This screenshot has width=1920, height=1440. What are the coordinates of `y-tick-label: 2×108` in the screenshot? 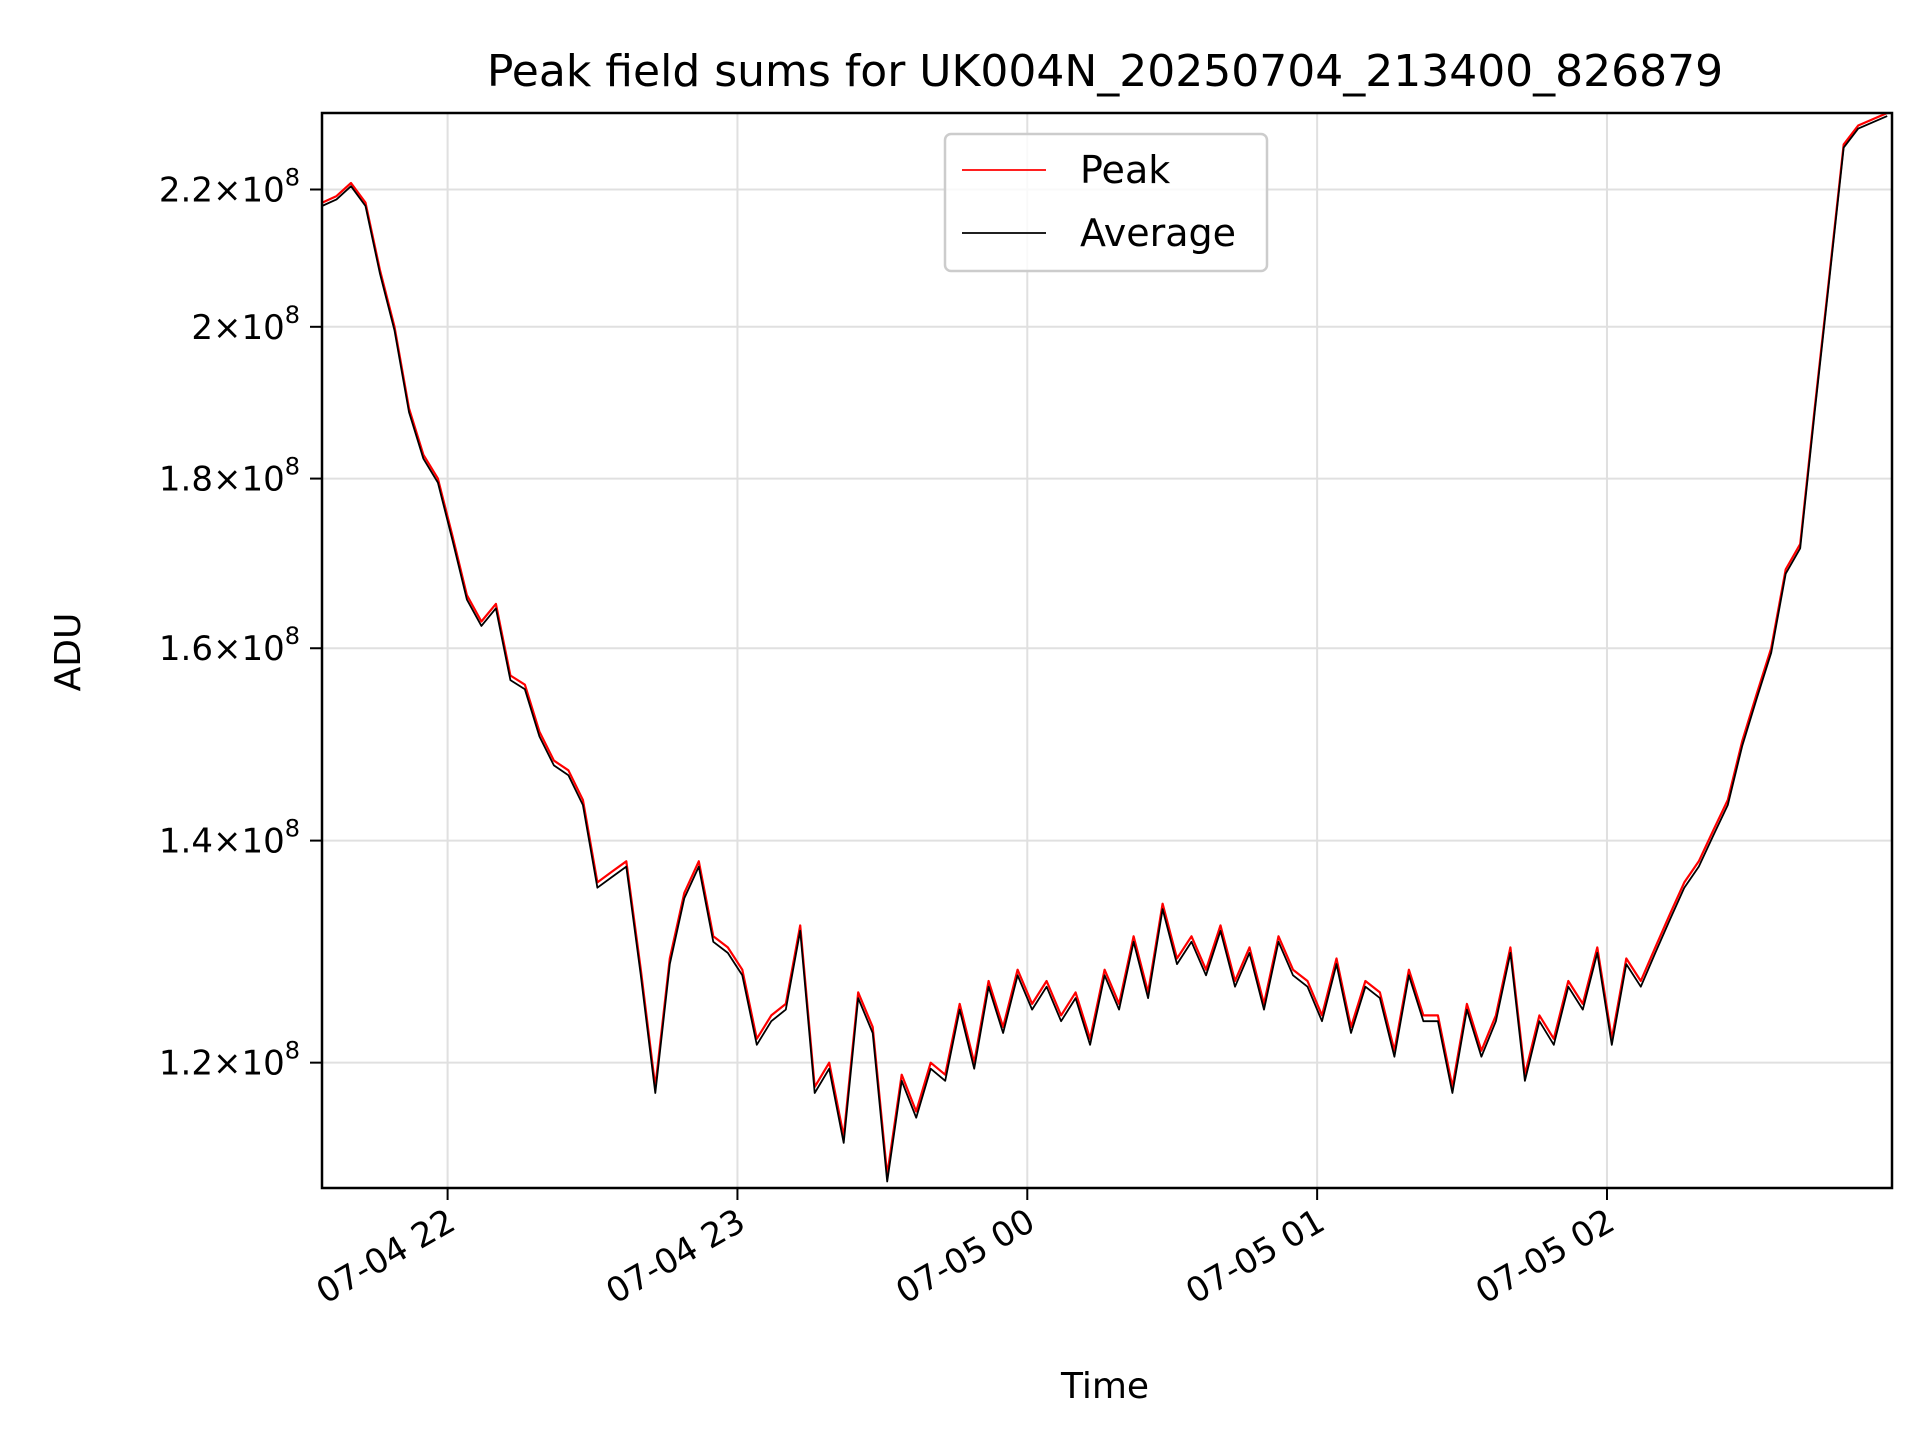 It's located at (245, 324).